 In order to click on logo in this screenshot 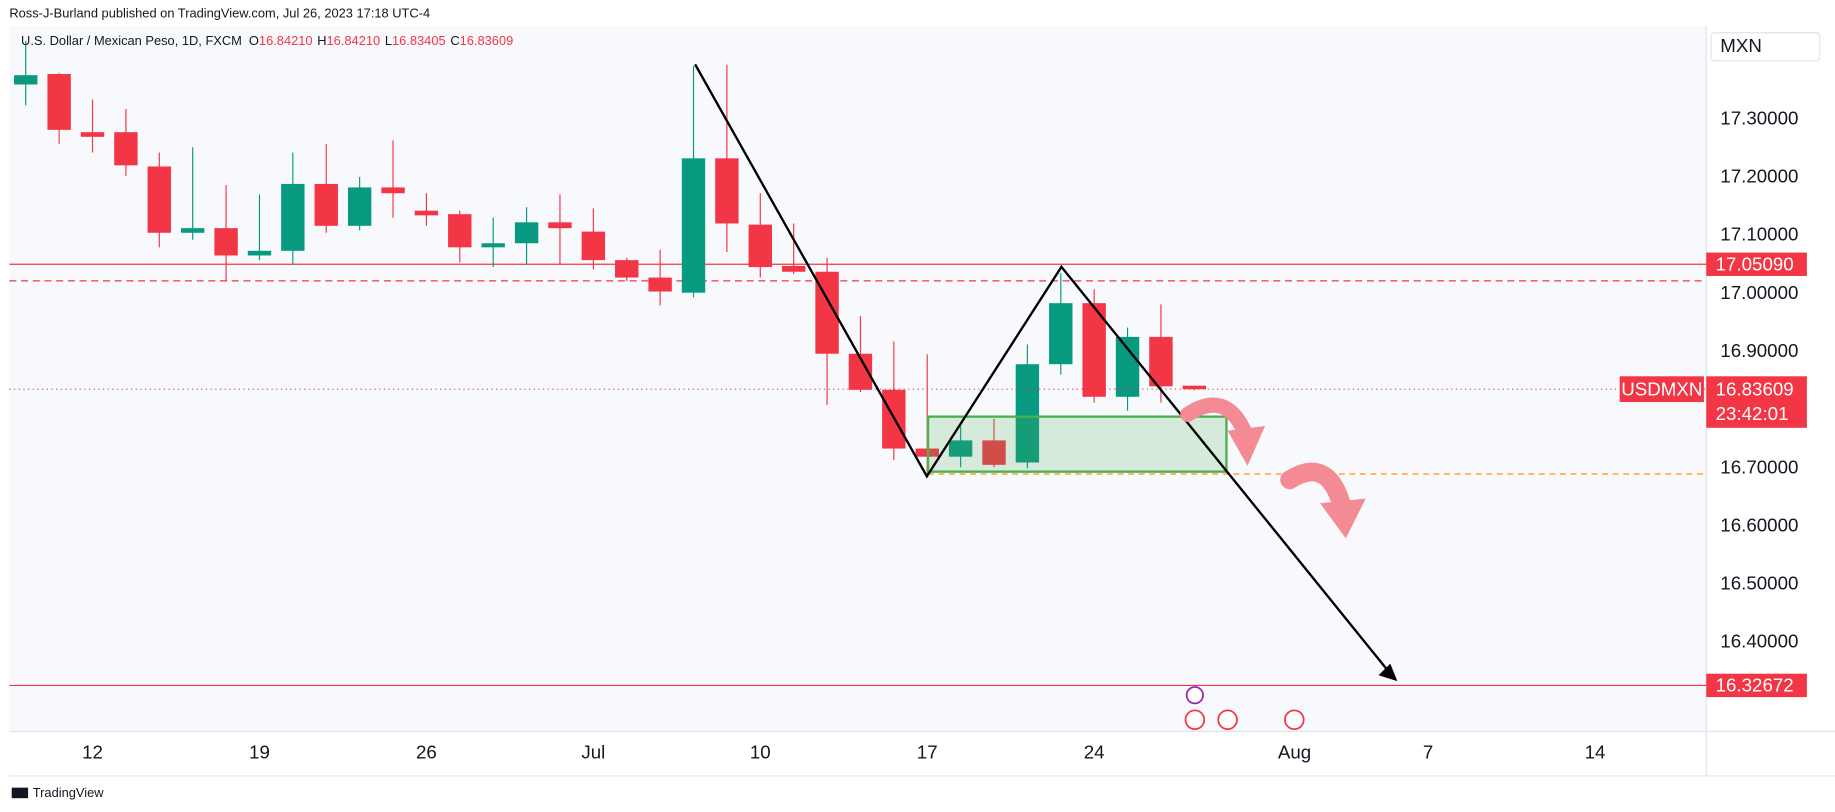, I will do `click(20, 793)`.